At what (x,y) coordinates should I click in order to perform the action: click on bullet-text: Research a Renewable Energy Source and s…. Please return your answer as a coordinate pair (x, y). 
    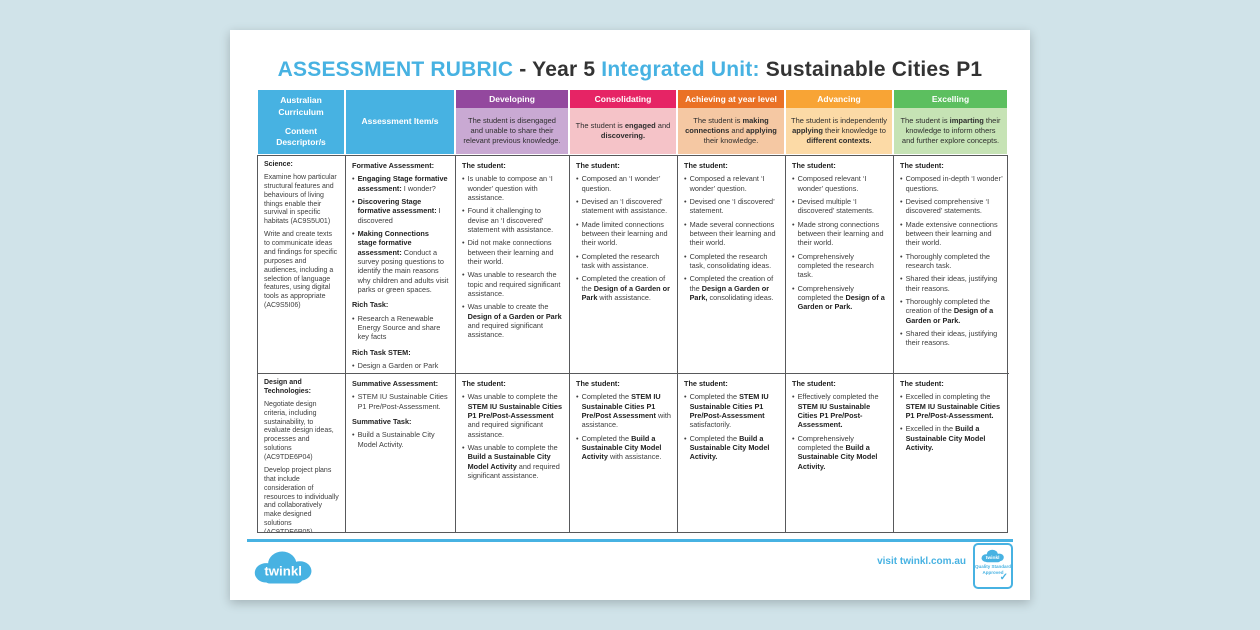
    Looking at the image, I should click on (399, 327).